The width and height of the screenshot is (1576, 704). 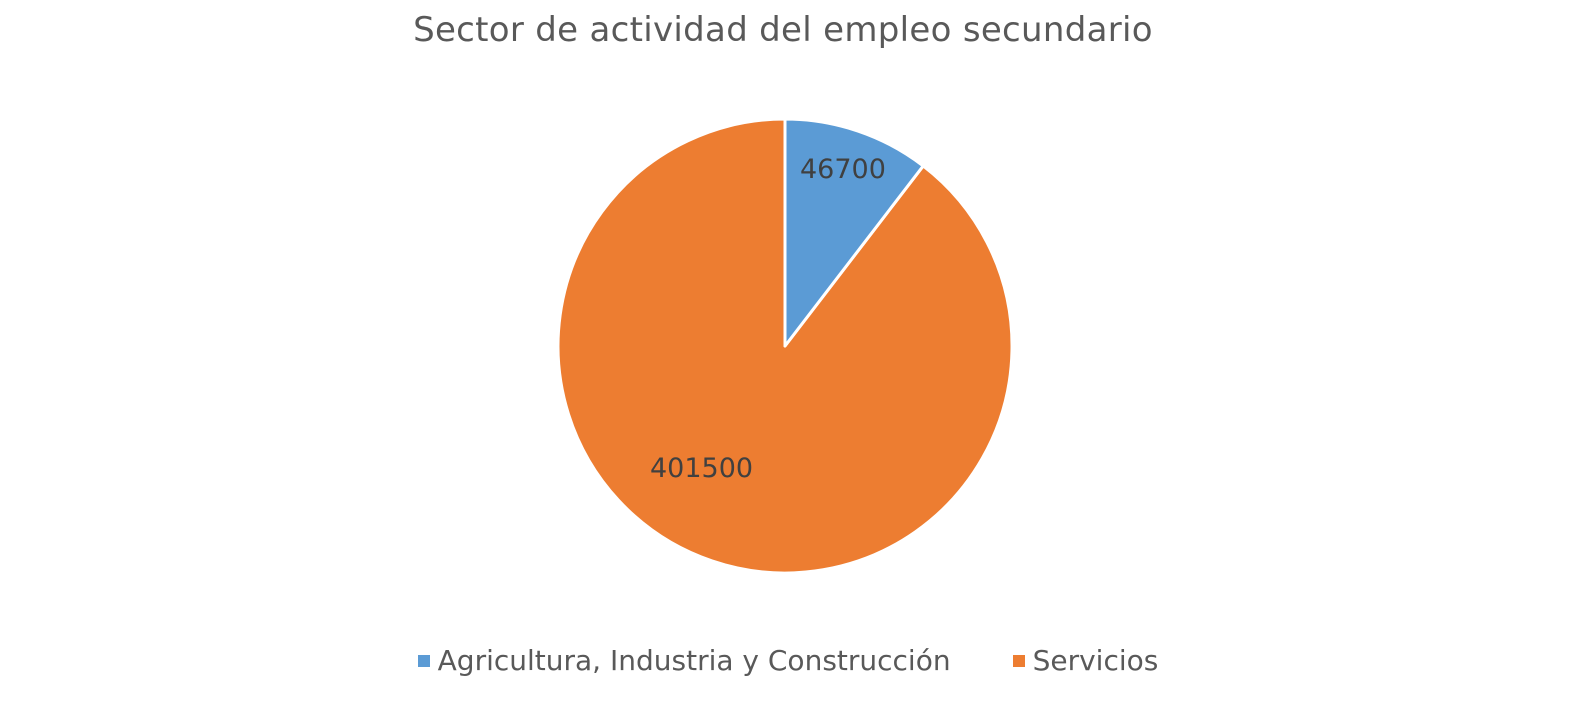 What do you see at coordinates (423, 660) in the screenshot?
I see `legend-swatch-blue-icon` at bounding box center [423, 660].